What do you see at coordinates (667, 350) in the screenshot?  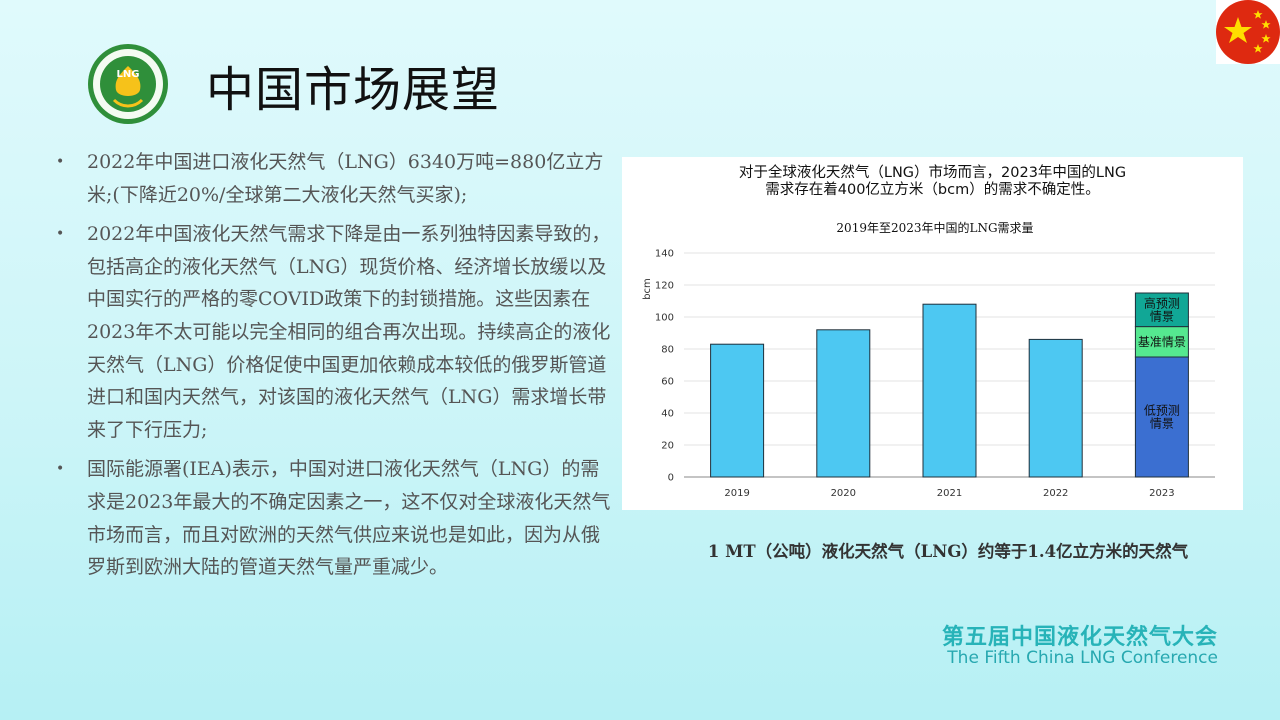 I see `y-tick-label: 80` at bounding box center [667, 350].